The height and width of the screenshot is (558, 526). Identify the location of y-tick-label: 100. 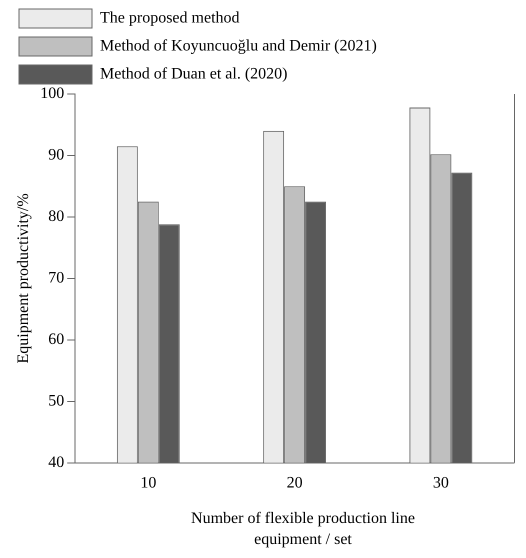
(52, 93).